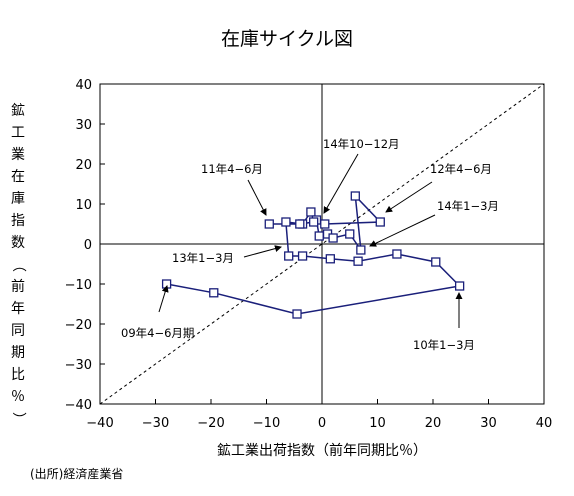  I want to click on y-axis-label-char: 数, so click(18, 243).